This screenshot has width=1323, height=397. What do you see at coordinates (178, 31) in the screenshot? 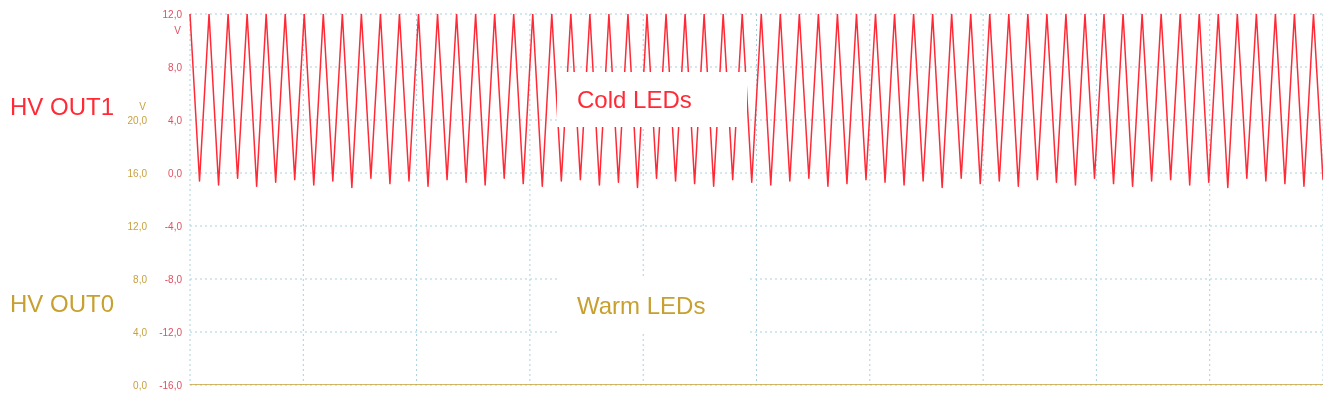
I see `y-axis-title: V` at bounding box center [178, 31].